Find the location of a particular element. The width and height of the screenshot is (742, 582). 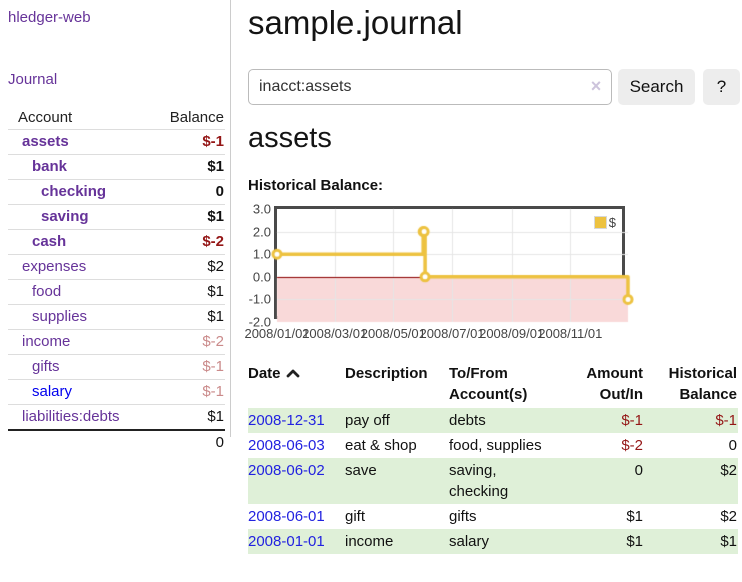

chart-legend: $ is located at coordinates (604, 222).